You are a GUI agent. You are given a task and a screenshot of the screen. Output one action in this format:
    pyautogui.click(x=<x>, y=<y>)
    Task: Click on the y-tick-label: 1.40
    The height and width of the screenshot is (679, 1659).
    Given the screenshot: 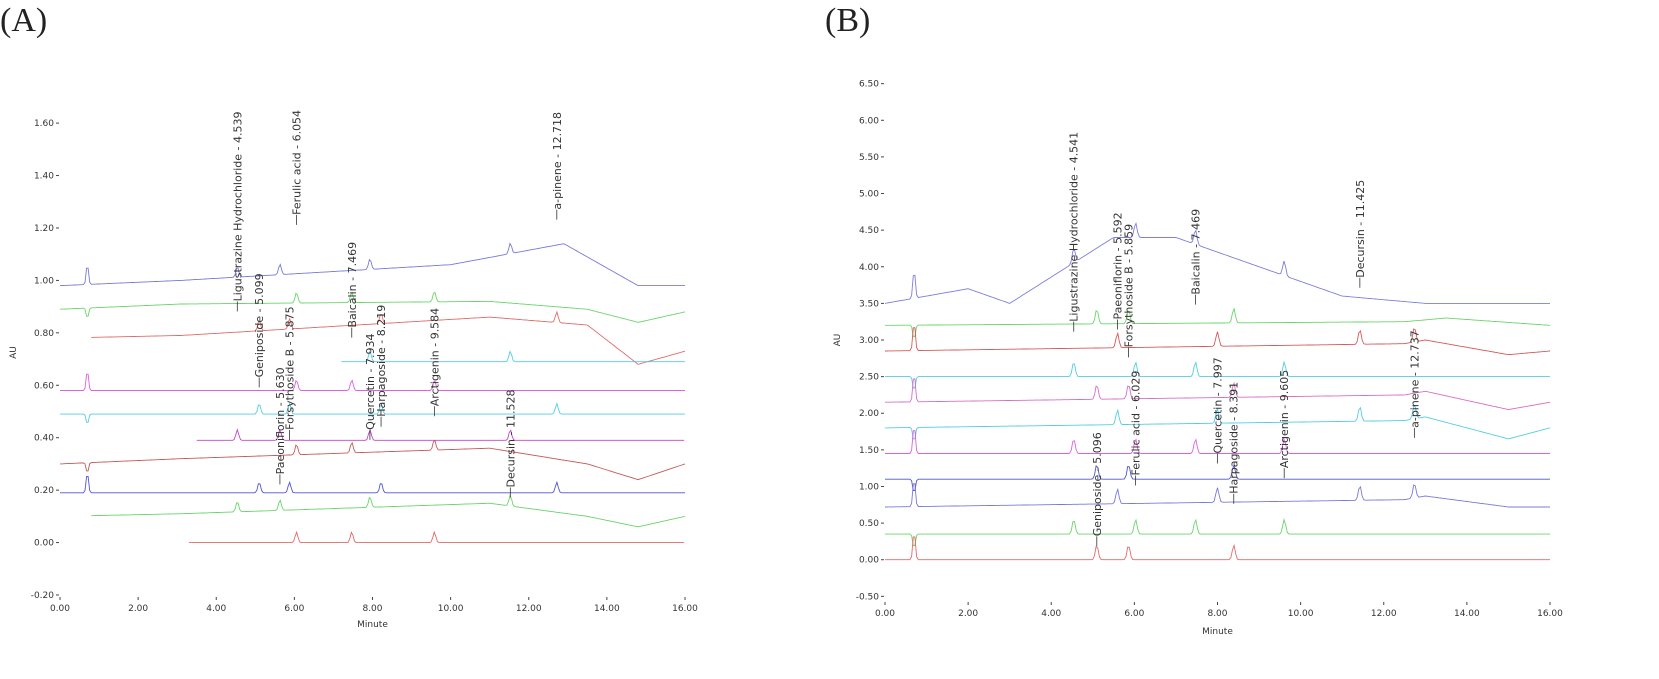 What is the action you would take?
    pyautogui.click(x=44, y=177)
    